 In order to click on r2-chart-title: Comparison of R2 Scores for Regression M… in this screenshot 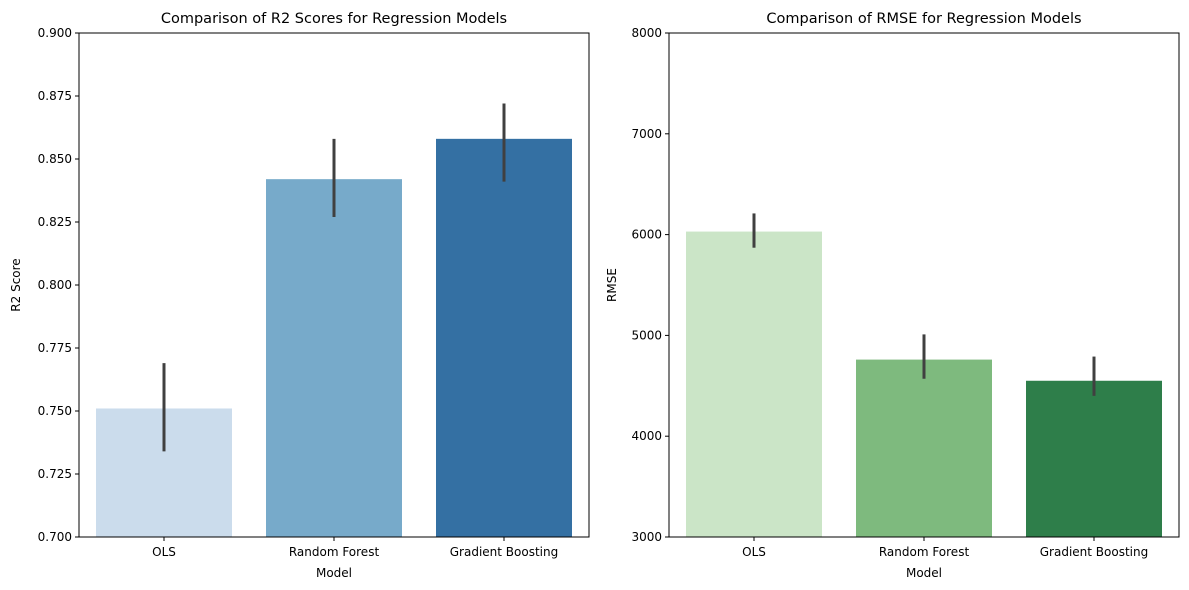, I will do `click(334, 19)`.